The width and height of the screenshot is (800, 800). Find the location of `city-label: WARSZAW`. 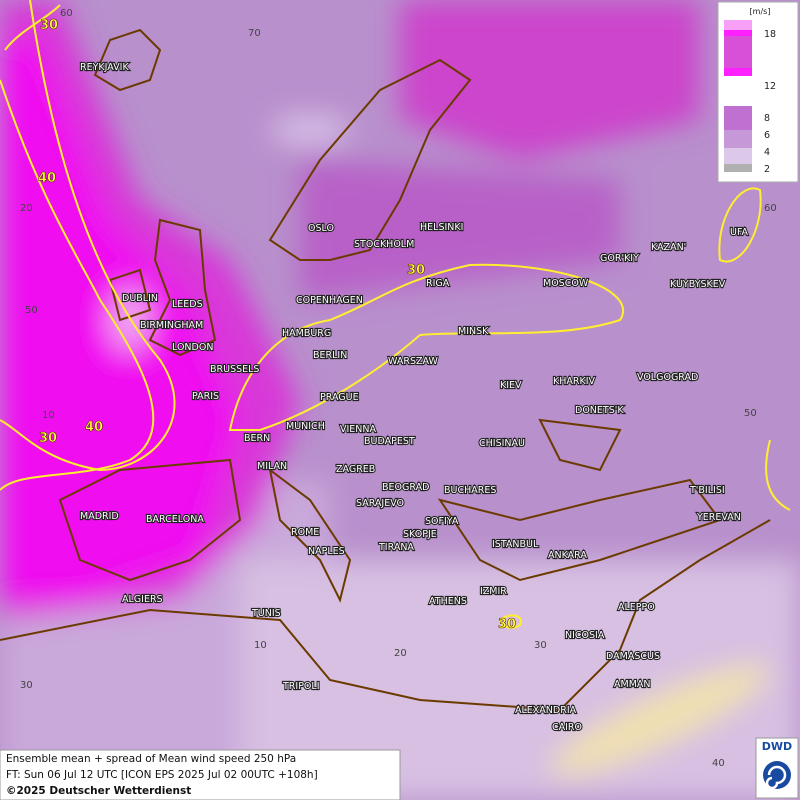

city-label: WARSZAW is located at coordinates (413, 361).